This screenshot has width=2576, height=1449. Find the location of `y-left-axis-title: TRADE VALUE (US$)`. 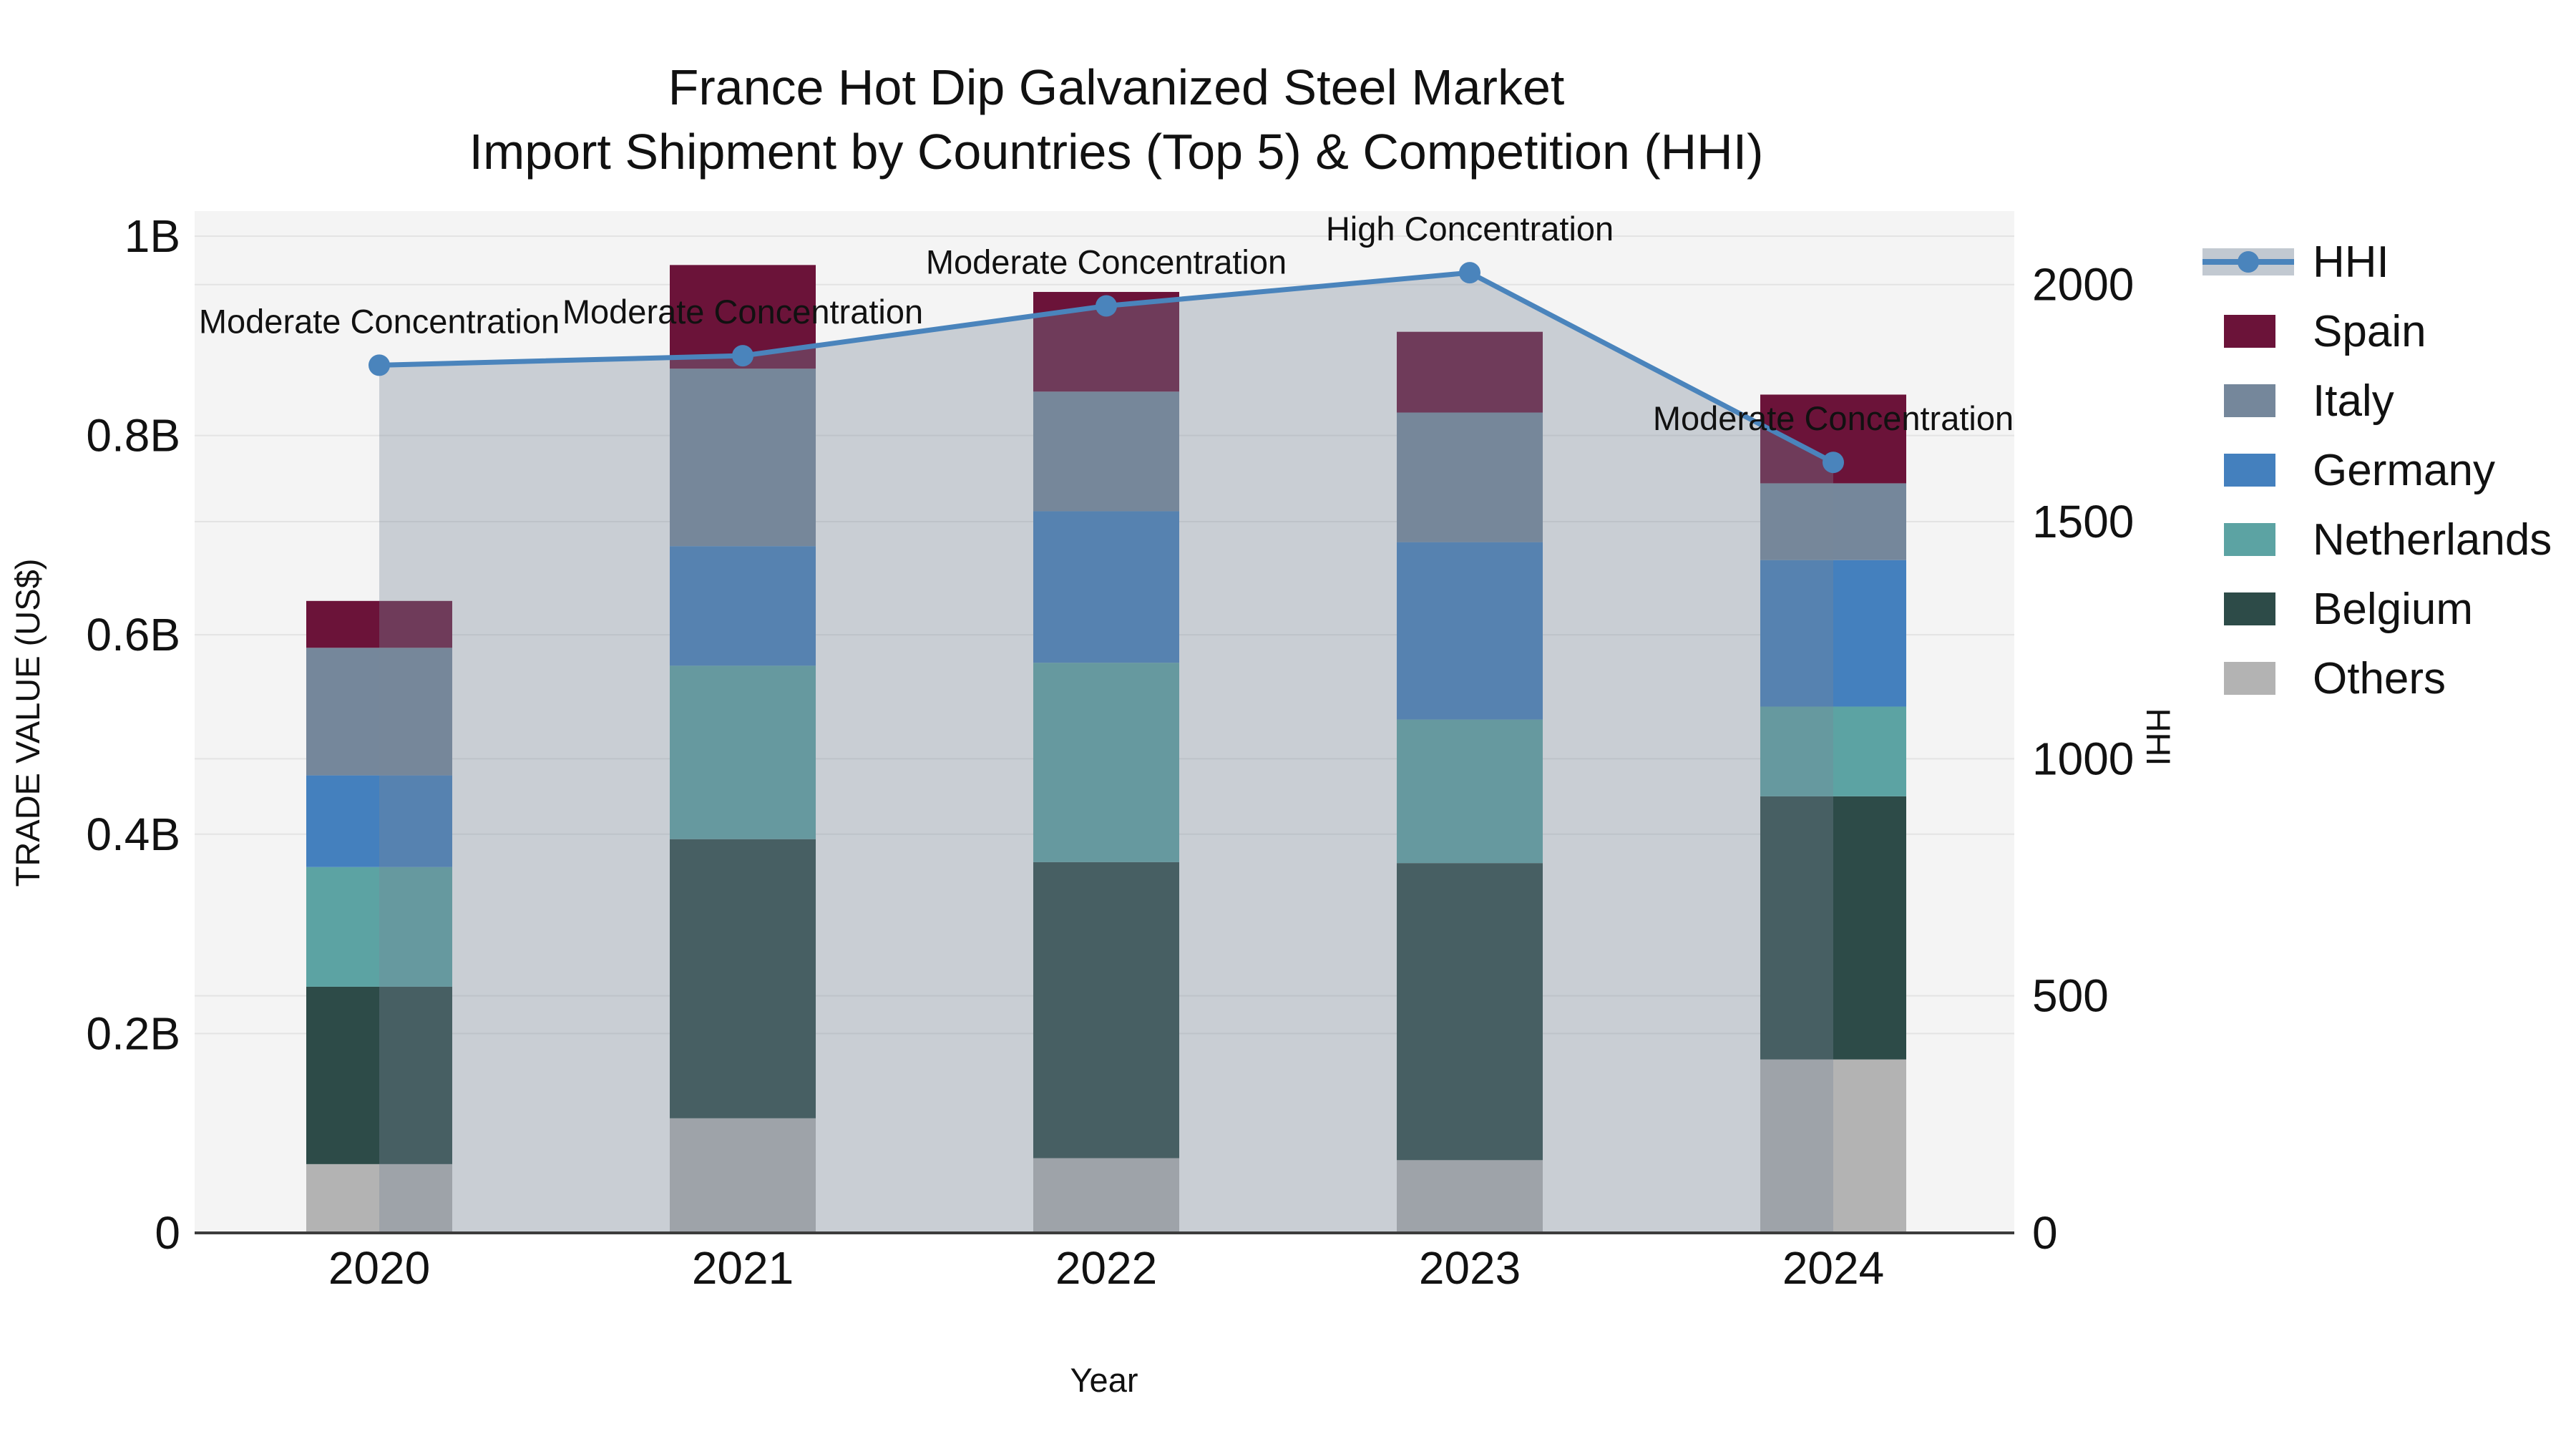

y-left-axis-title: TRADE VALUE (US$) is located at coordinates (28, 723).